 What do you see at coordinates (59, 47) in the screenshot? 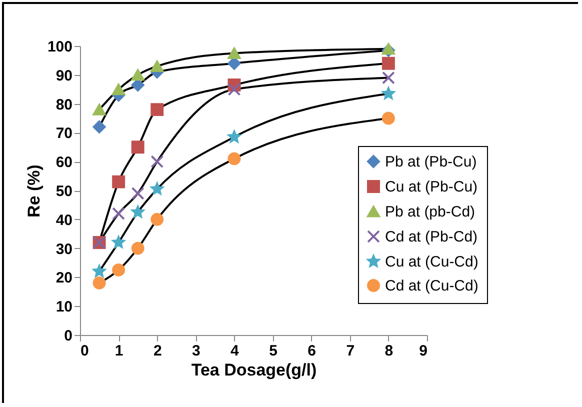
I see `y-tick-label: 100` at bounding box center [59, 47].